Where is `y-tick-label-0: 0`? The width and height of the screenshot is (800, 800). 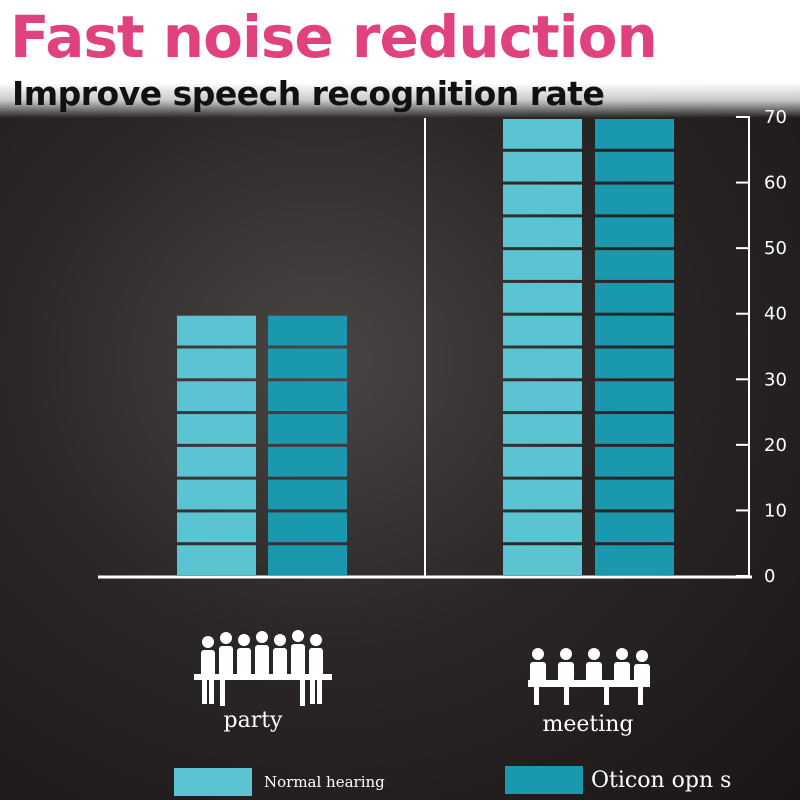
y-tick-label-0: 0 is located at coordinates (769, 576).